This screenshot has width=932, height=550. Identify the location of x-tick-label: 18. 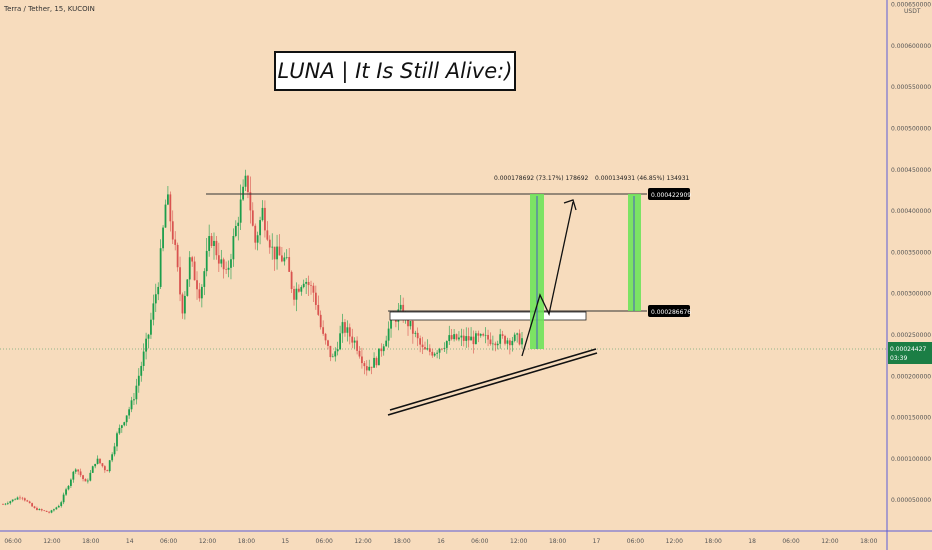
(752, 541).